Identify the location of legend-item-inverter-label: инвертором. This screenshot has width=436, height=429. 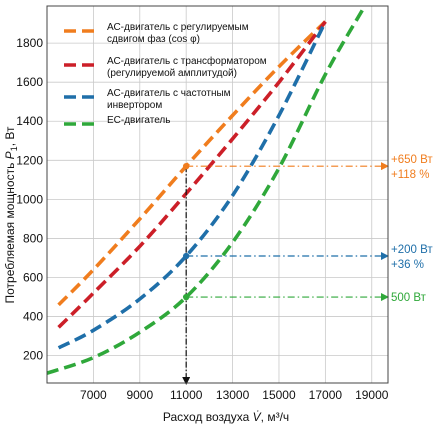
(134, 105).